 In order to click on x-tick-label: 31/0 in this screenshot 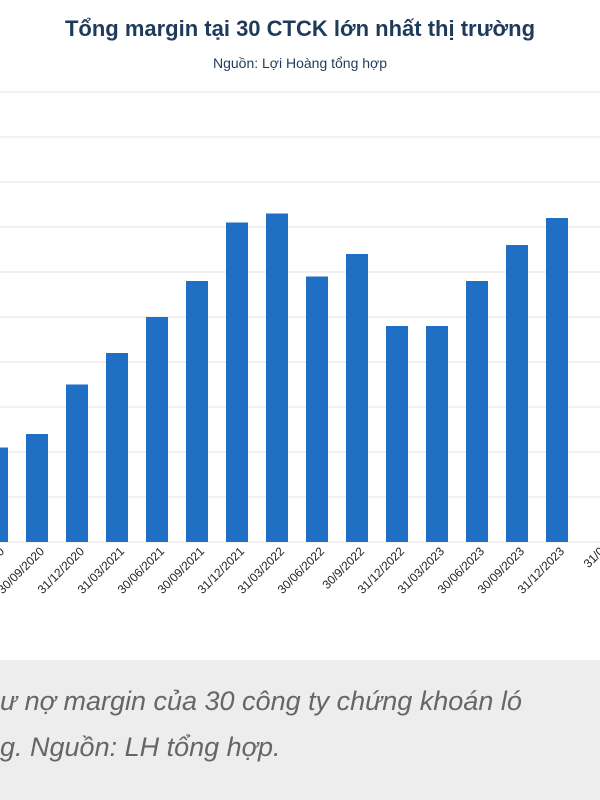, I will do `click(590, 557)`.